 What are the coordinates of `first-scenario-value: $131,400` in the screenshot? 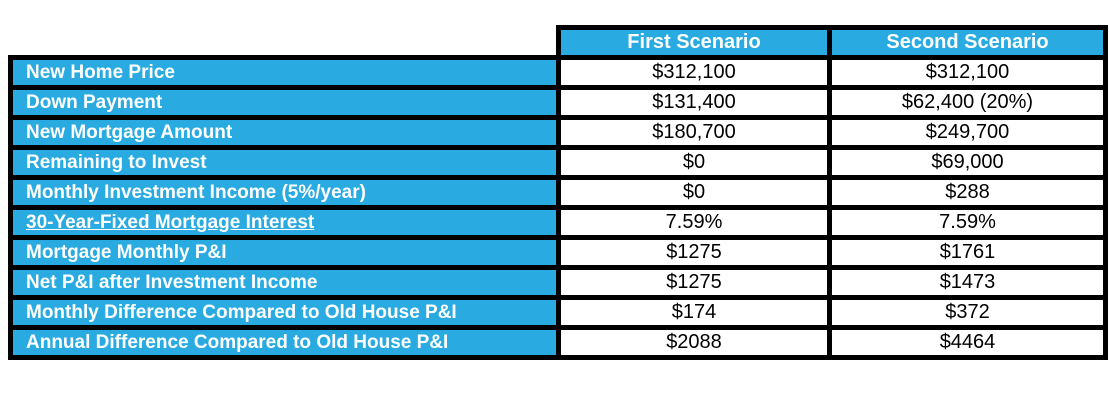 It's located at (694, 102).